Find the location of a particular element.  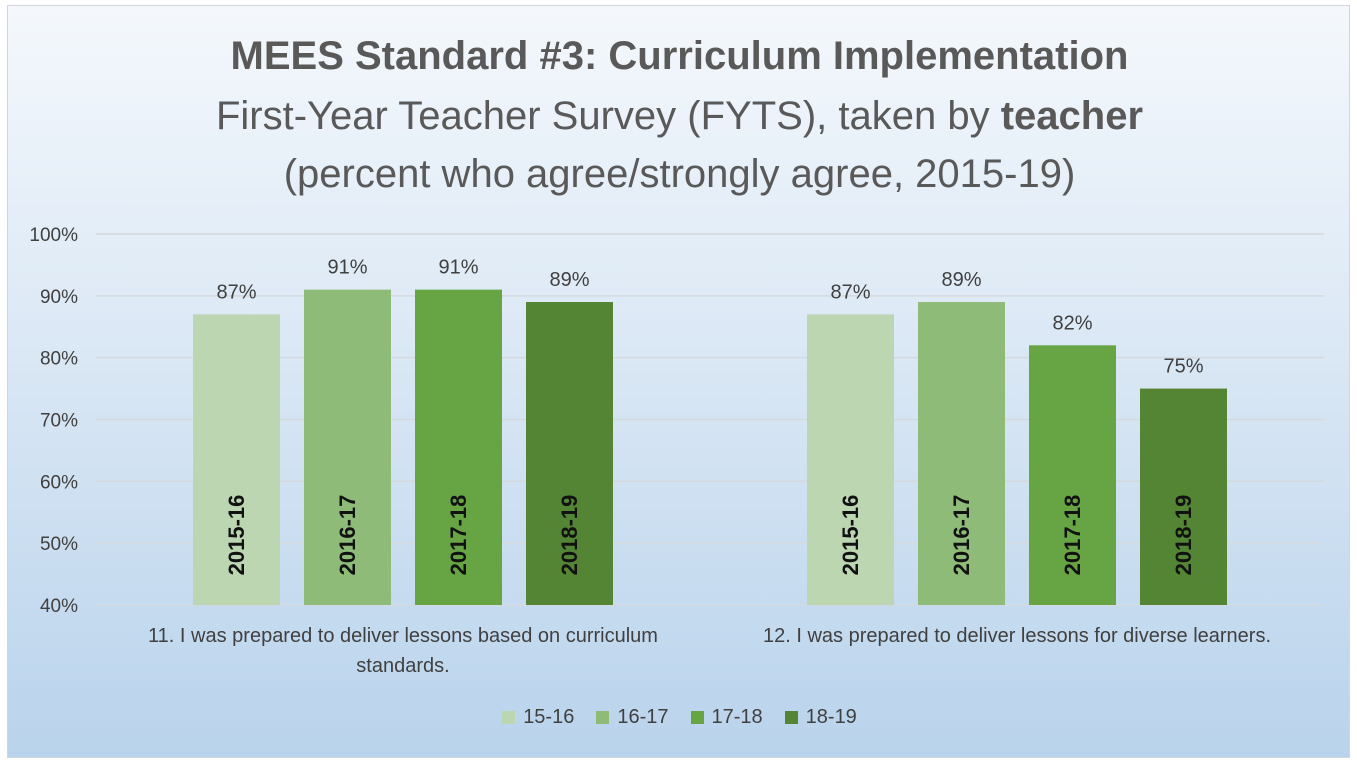

legend: 15-16 16-17 17-18 18-19 is located at coordinates (679, 717).